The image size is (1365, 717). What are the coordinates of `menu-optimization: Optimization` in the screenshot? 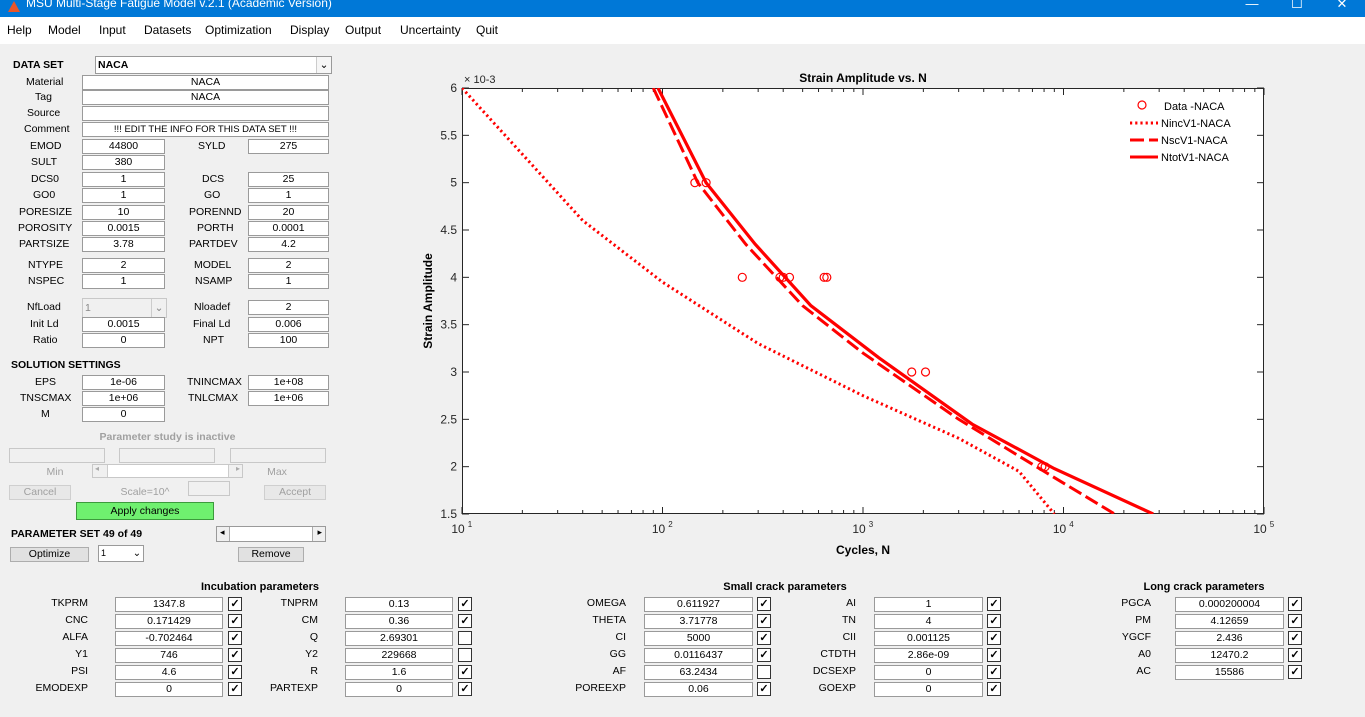 It's located at (238, 30).